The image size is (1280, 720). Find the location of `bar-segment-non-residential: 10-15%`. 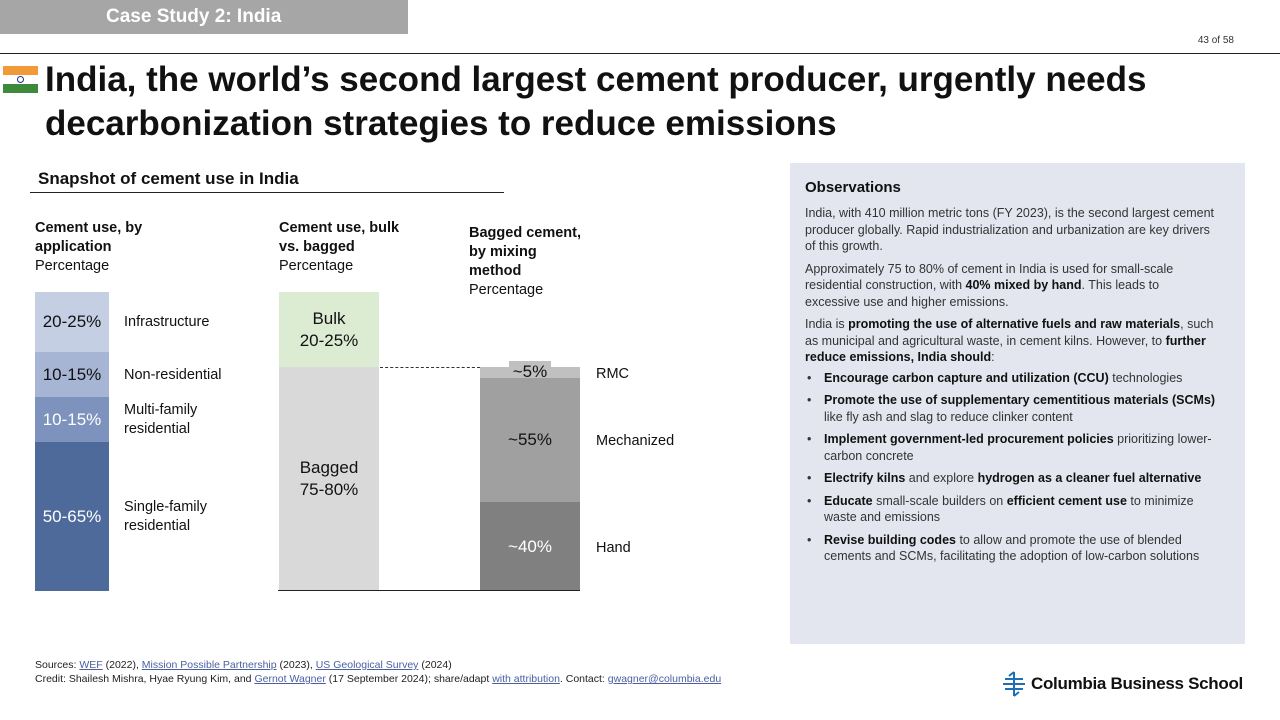

bar-segment-non-residential: 10-15% is located at coordinates (72, 374).